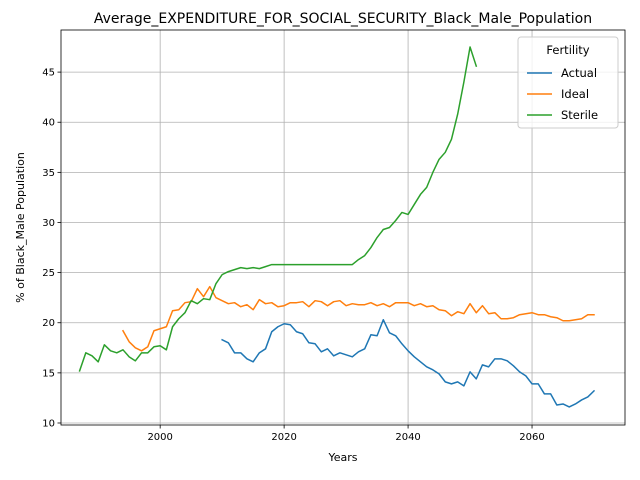  What do you see at coordinates (283, 437) in the screenshot?
I see `x-tick-label: 2020` at bounding box center [283, 437].